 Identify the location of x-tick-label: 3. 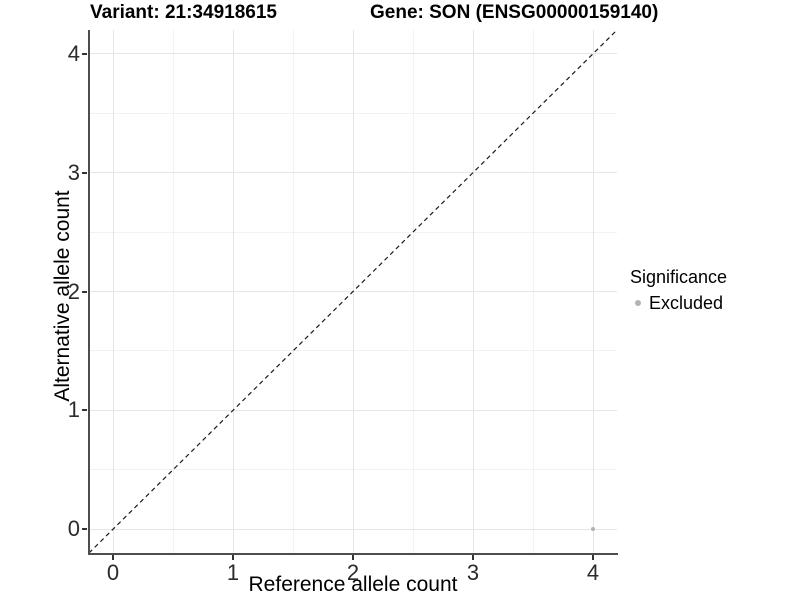
(473, 572).